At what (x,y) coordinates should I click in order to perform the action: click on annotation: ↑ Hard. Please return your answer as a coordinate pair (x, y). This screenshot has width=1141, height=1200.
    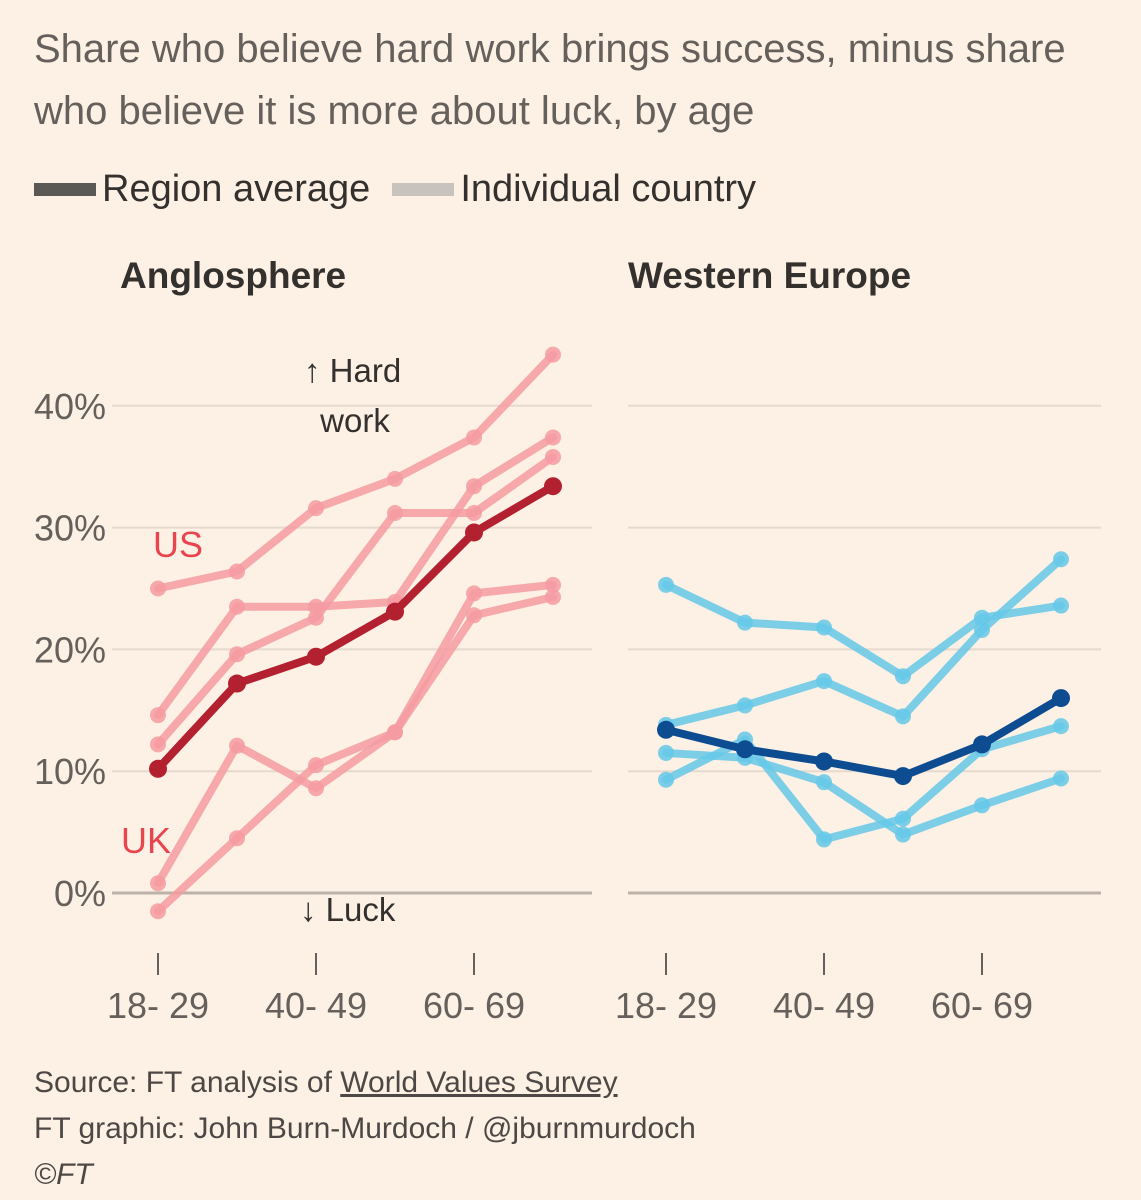
    Looking at the image, I should click on (352, 370).